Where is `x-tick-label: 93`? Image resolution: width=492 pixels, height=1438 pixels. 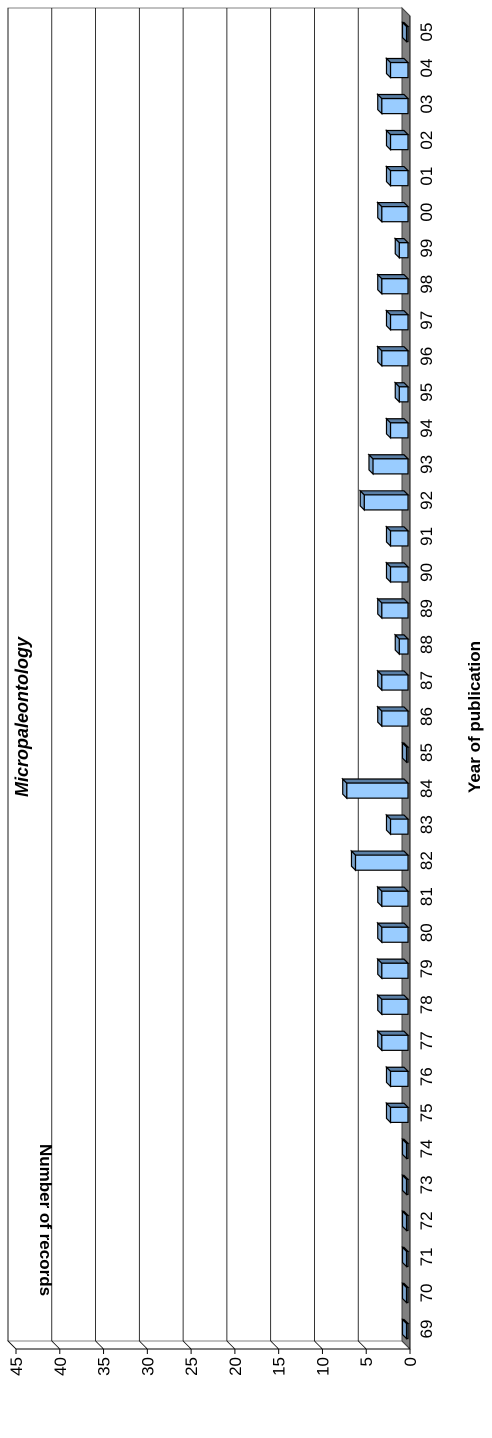
x-tick-label: 93 is located at coordinates (426, 464).